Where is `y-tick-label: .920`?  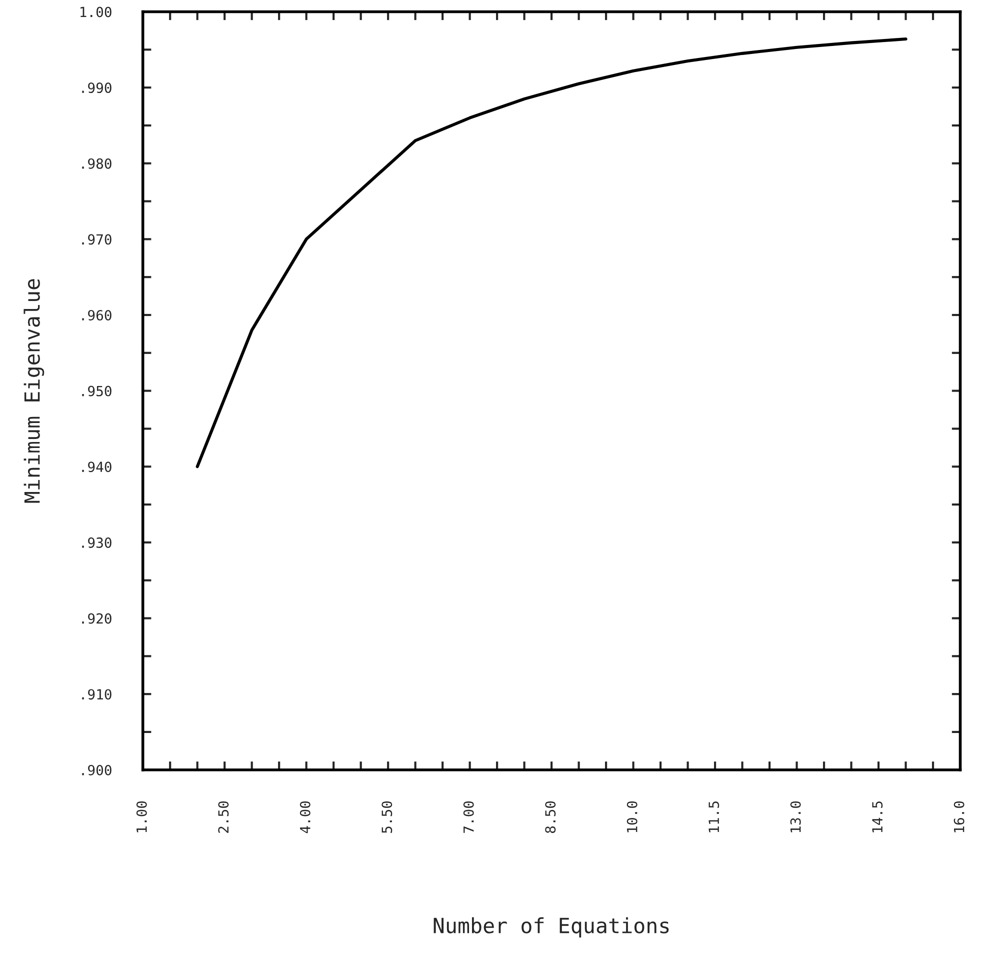 y-tick-label: .920 is located at coordinates (97, 618).